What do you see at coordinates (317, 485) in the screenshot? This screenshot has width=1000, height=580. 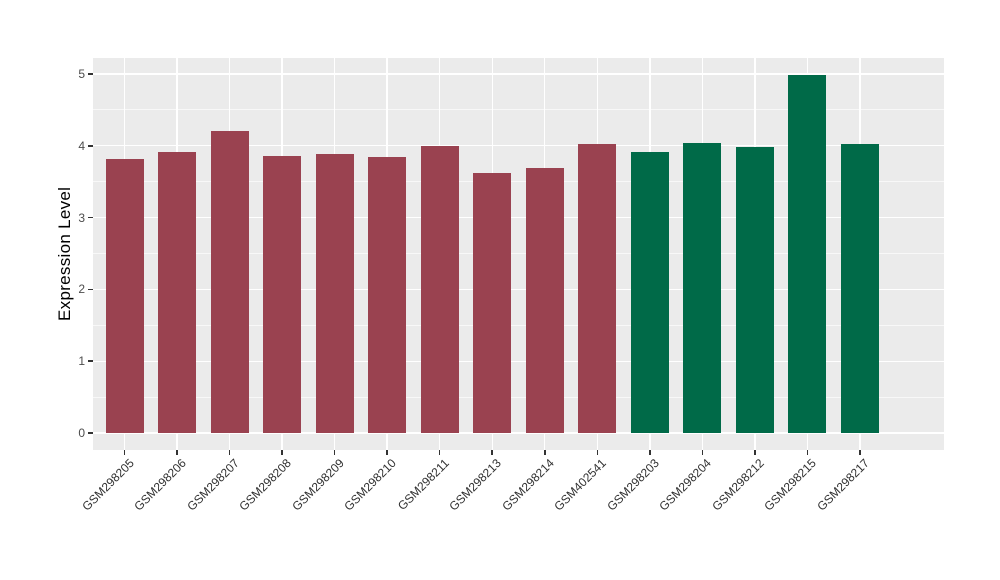 I see `x-tick-label: GSM298209` at bounding box center [317, 485].